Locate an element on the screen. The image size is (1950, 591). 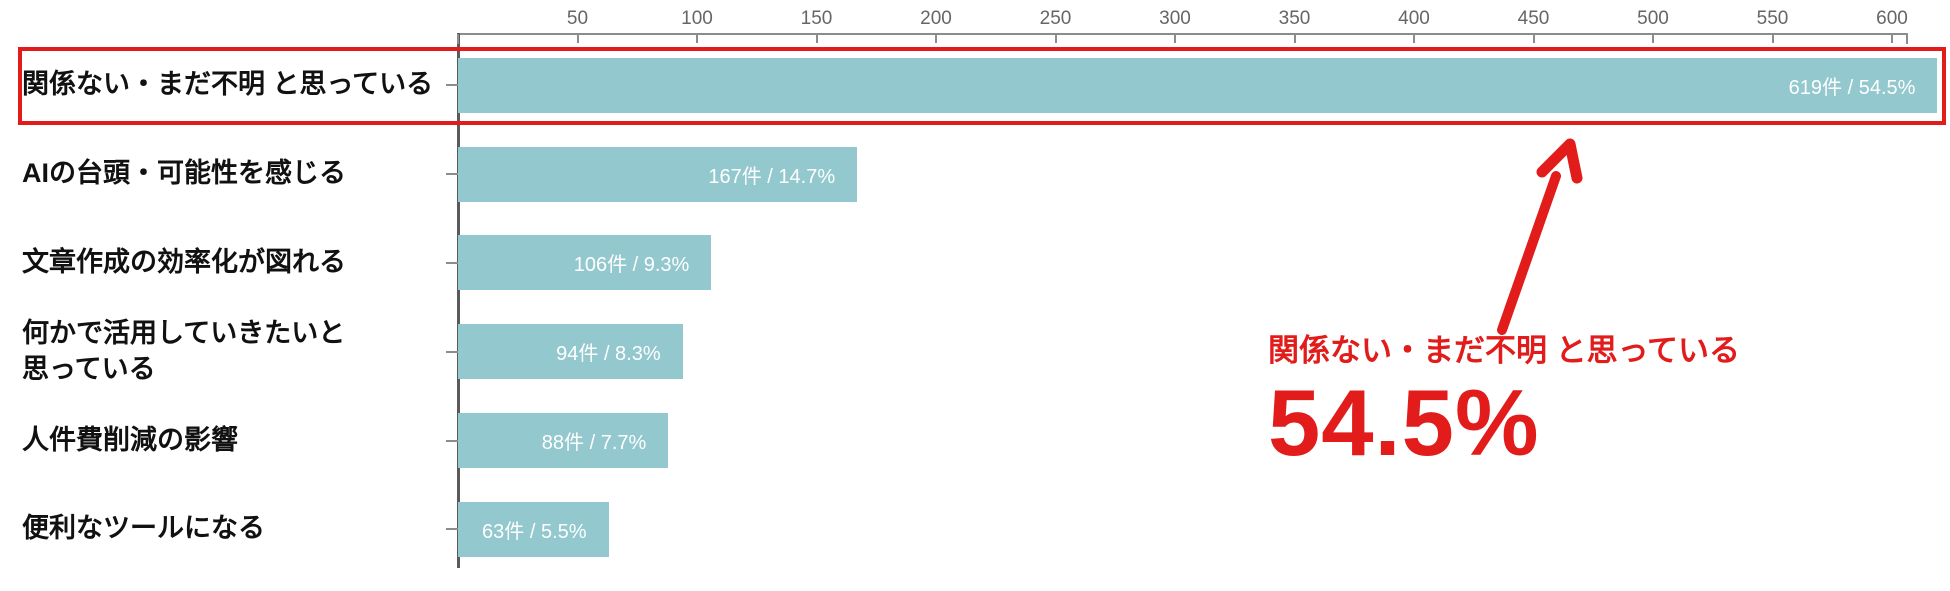
annotation-value: 54.5% is located at coordinates (1404, 423).